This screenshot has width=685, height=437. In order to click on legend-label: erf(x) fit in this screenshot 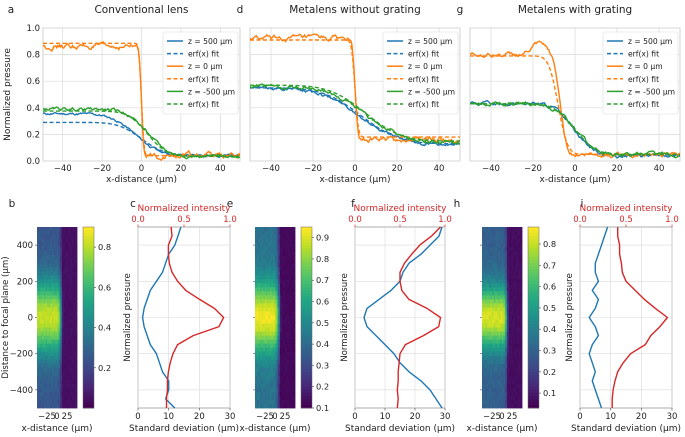, I will do `click(423, 104)`.